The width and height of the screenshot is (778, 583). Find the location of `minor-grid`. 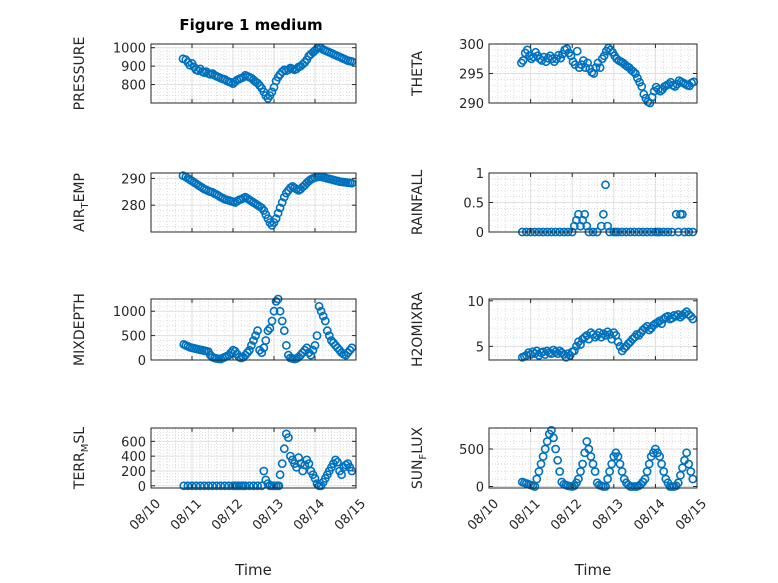

minor-grid is located at coordinates (593, 202).